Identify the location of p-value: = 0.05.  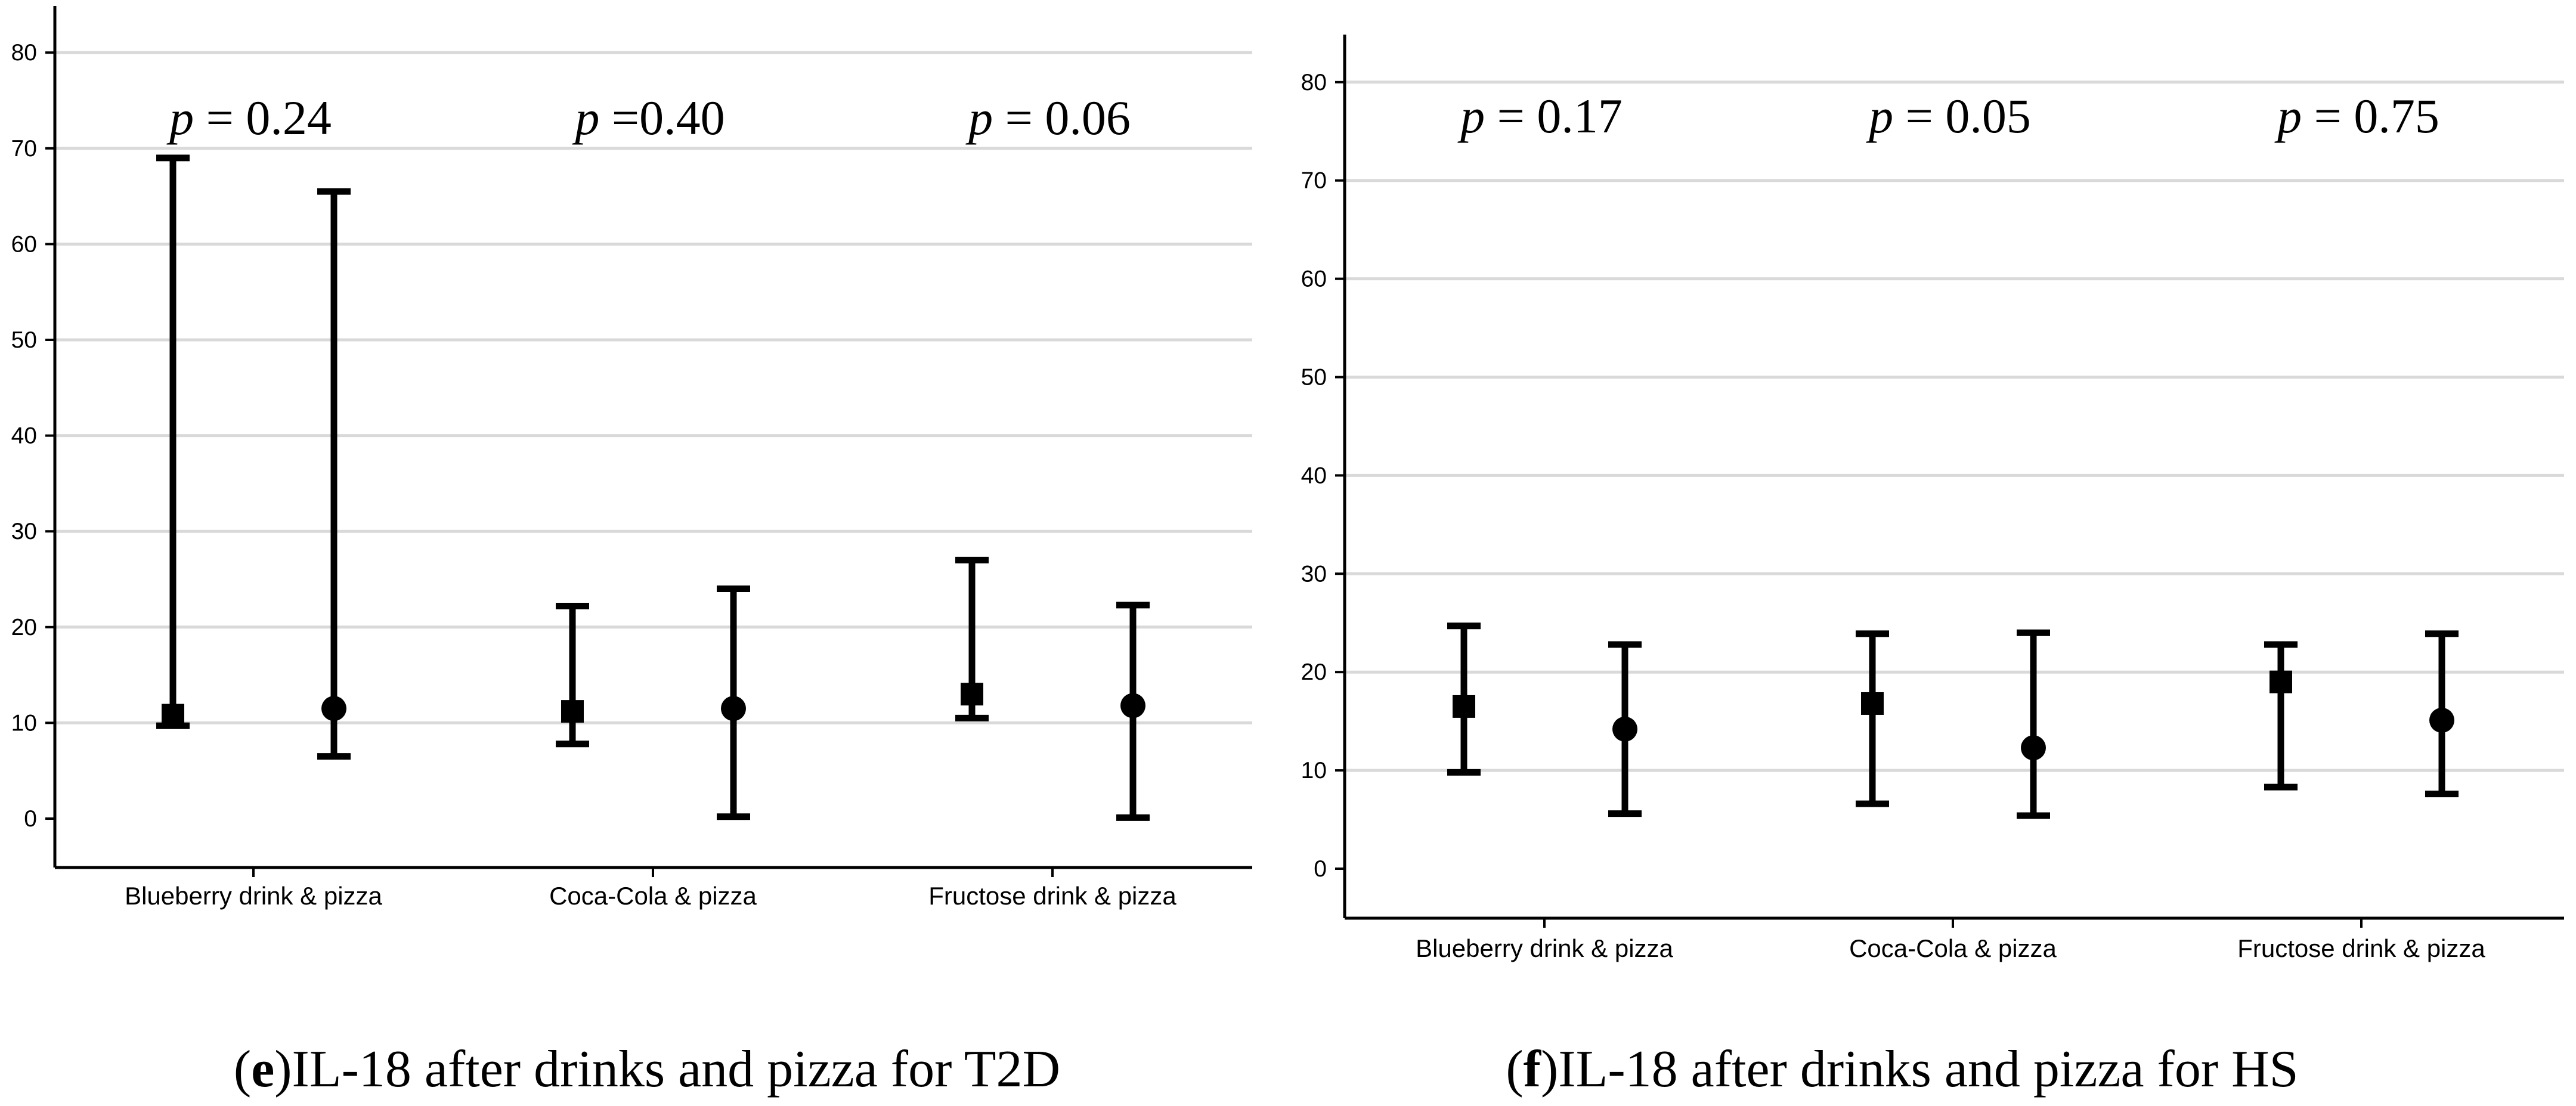
(1962, 116).